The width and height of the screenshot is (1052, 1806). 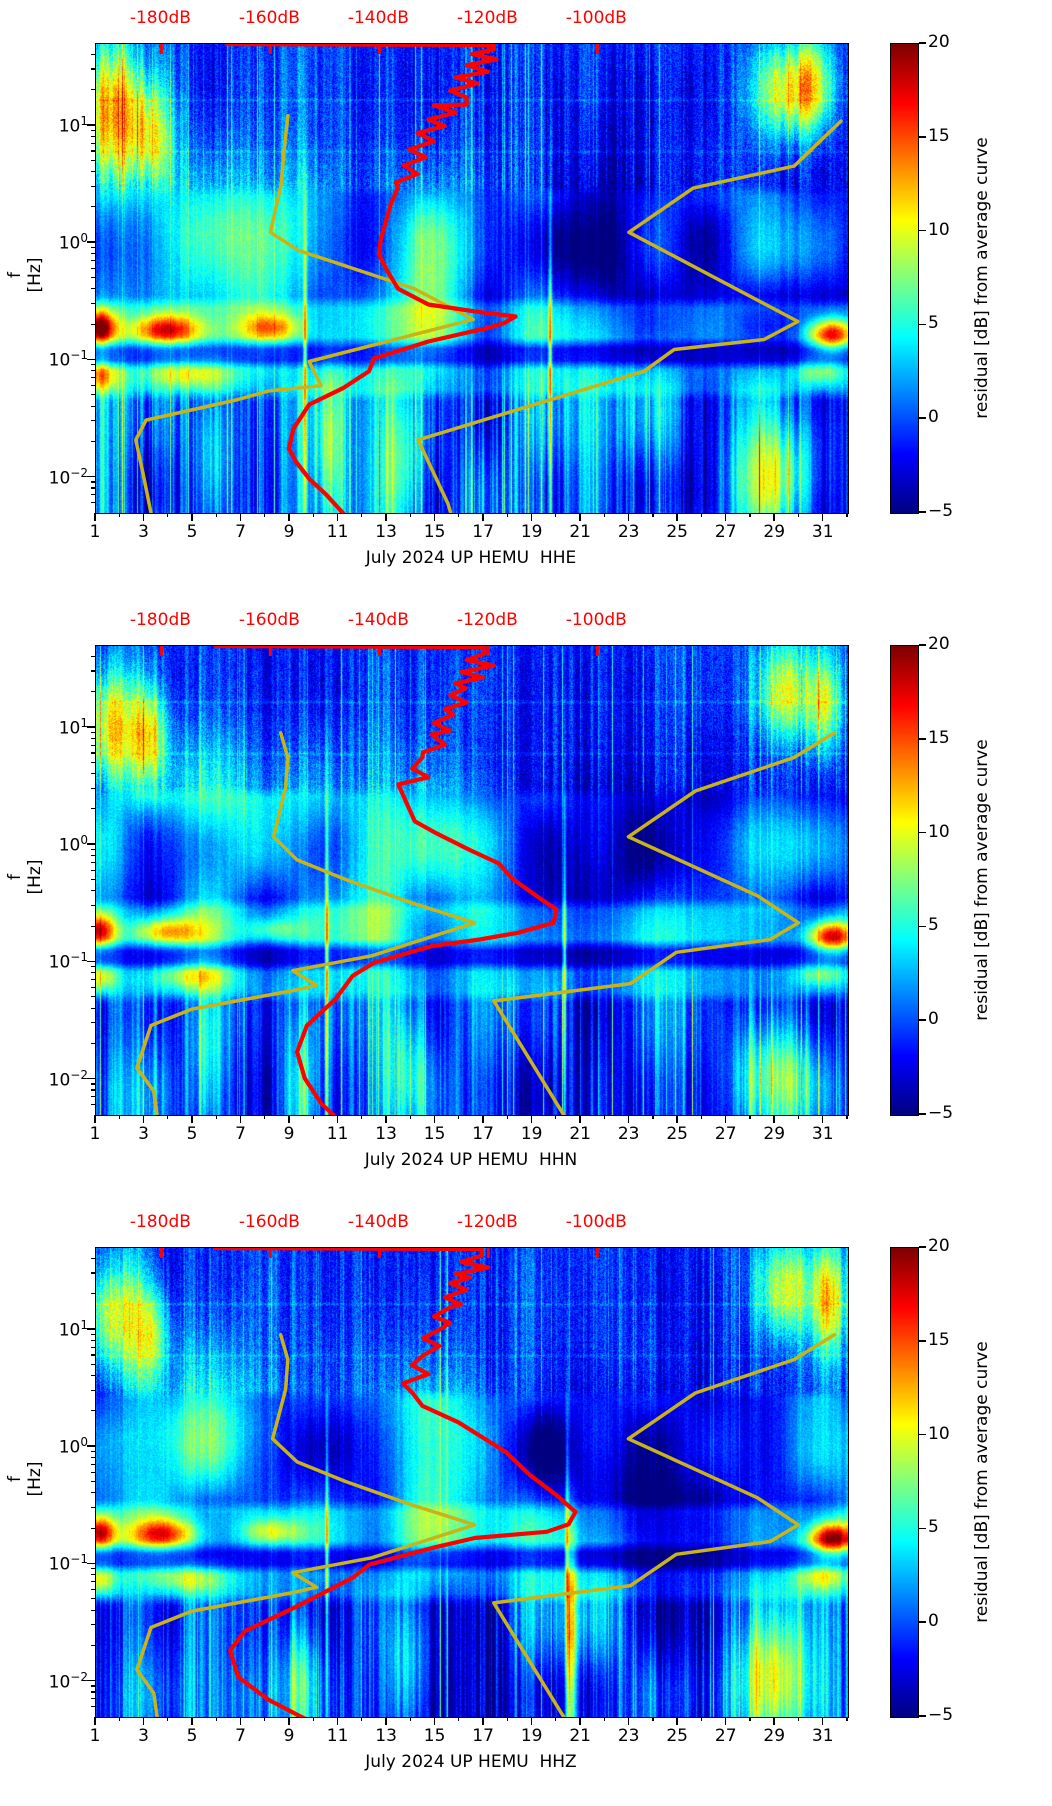 What do you see at coordinates (628, 1134) in the screenshot?
I see `x-tick-label: 23` at bounding box center [628, 1134].